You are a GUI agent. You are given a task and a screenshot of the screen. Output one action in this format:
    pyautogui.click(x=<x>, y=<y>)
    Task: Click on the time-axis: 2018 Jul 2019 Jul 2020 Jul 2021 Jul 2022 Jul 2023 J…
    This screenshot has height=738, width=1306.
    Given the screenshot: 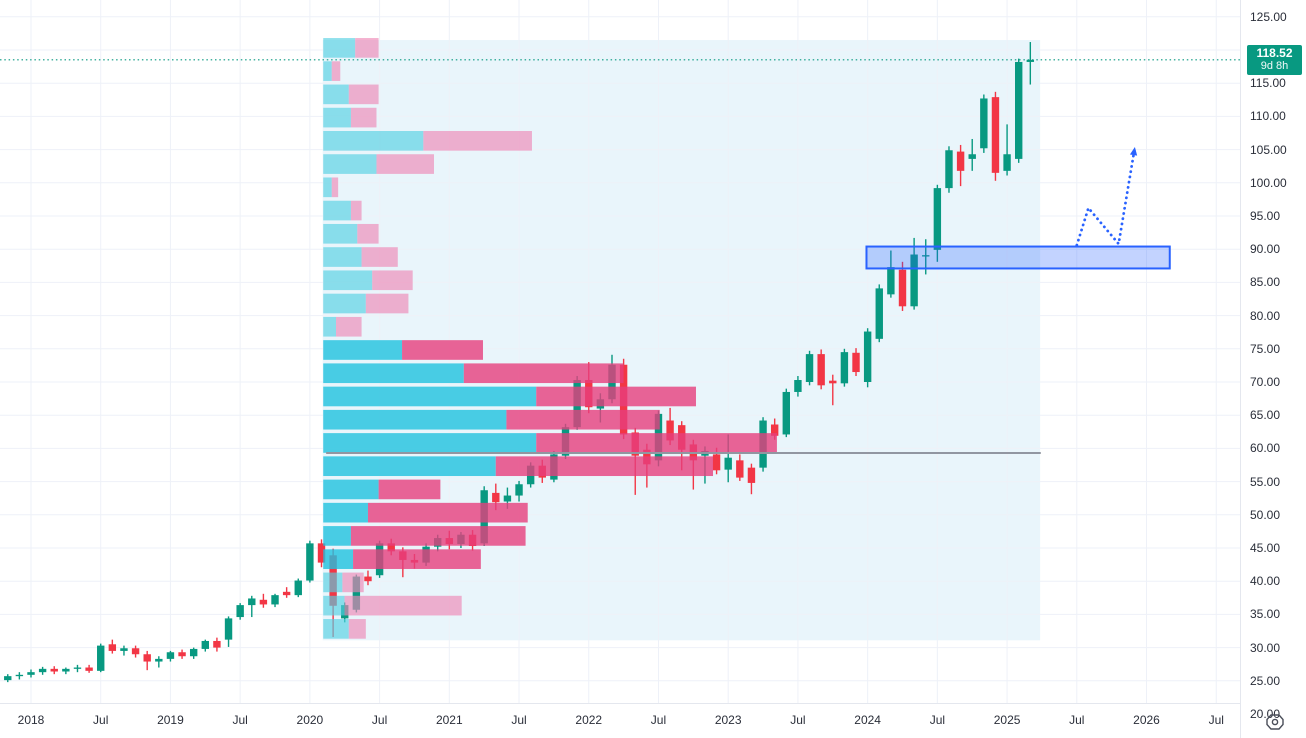 What is the action you would take?
    pyautogui.click(x=620, y=720)
    